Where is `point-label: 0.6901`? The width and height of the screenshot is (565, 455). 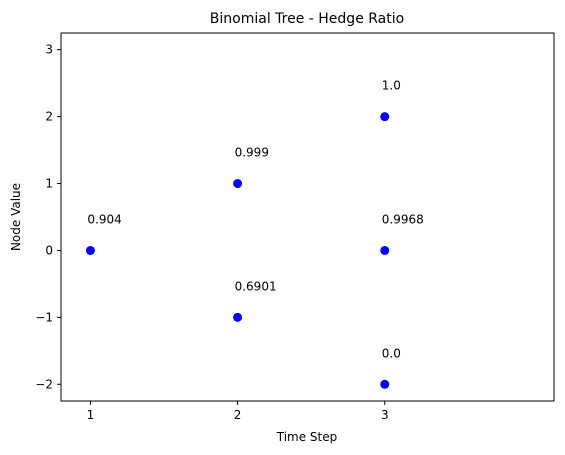
point-label: 0.6901 is located at coordinates (256, 286).